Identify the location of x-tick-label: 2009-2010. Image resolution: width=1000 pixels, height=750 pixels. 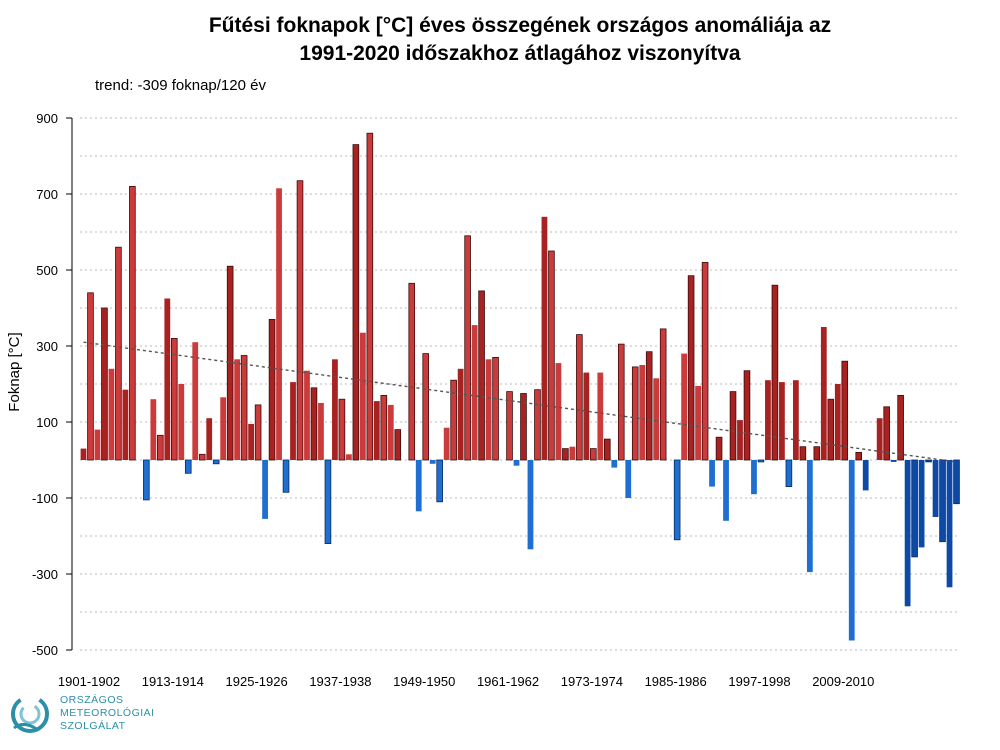
(843, 681).